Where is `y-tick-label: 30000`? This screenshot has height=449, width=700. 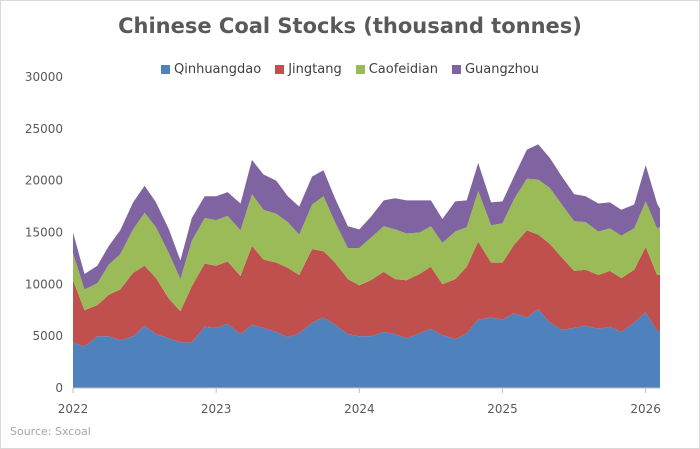
y-tick-label: 30000 is located at coordinates (44, 77).